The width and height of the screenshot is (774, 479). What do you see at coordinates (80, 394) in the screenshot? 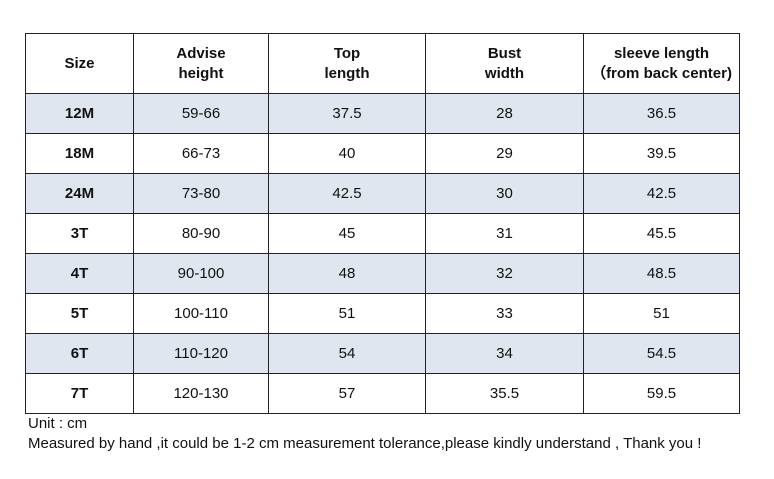
I see `size-cell: 7T` at bounding box center [80, 394].